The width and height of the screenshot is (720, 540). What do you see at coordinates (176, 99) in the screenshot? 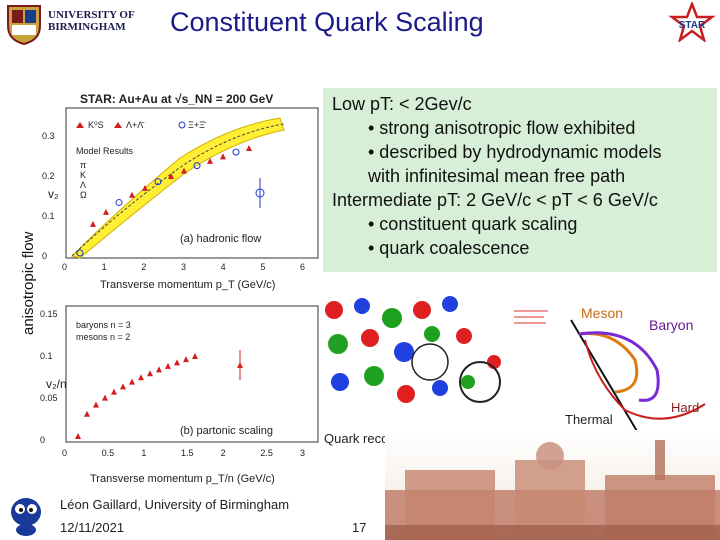
I see `plot-title: STAR: Au+Au at √s_NN = 200 GeV` at bounding box center [176, 99].